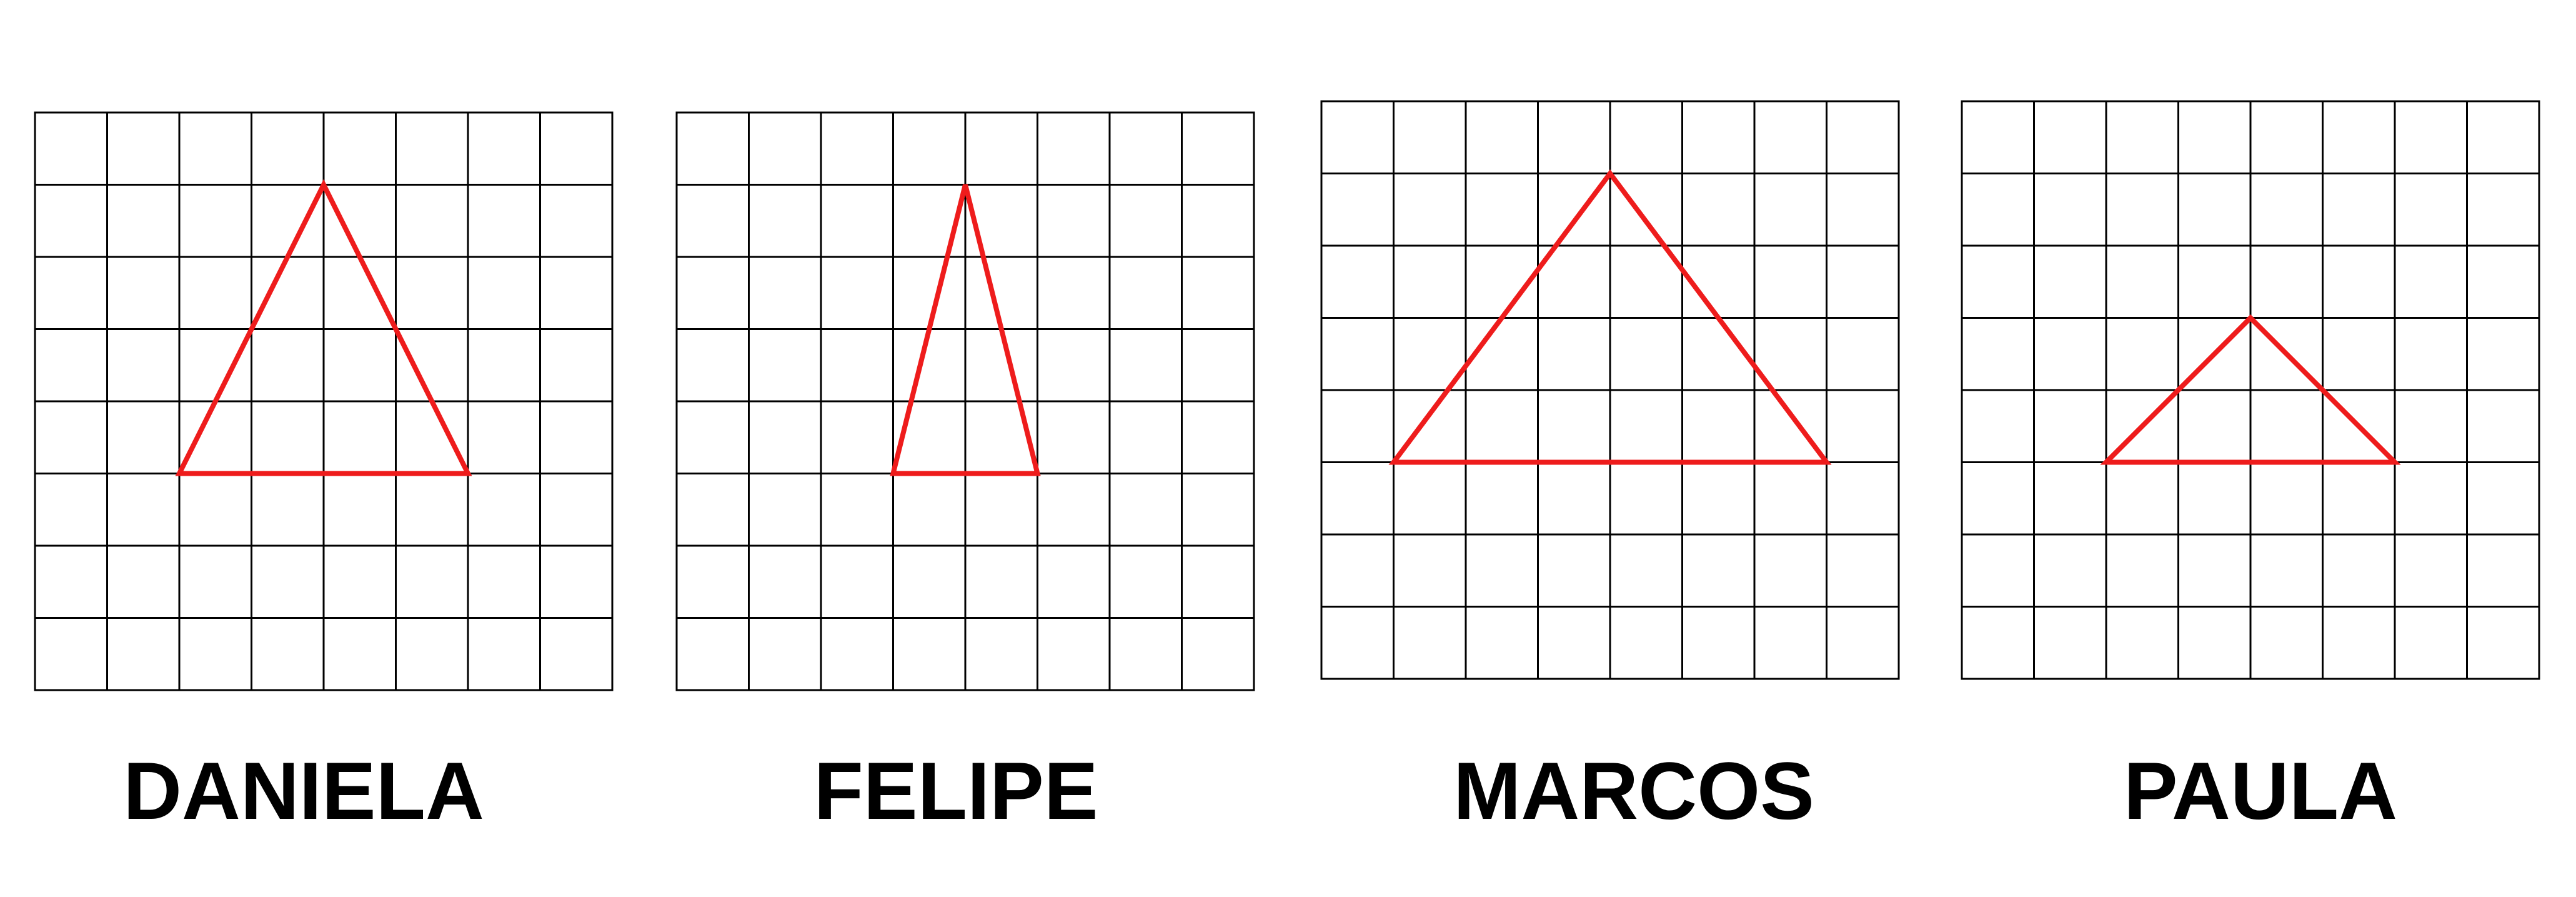 Image resolution: width=2576 pixels, height=897 pixels. What do you see at coordinates (956, 790) in the screenshot?
I see `label-felipe: FELIPE` at bounding box center [956, 790].